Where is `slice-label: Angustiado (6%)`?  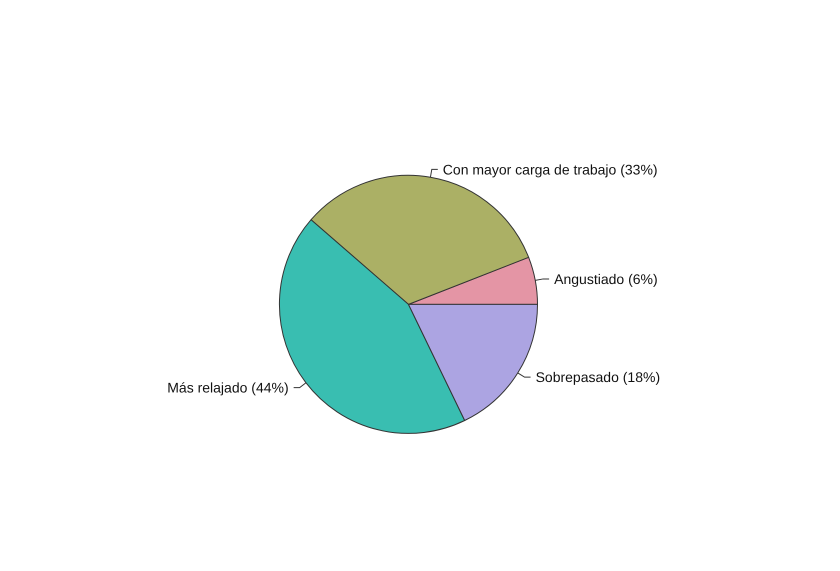 slice-label: Angustiado (6%) is located at coordinates (606, 278).